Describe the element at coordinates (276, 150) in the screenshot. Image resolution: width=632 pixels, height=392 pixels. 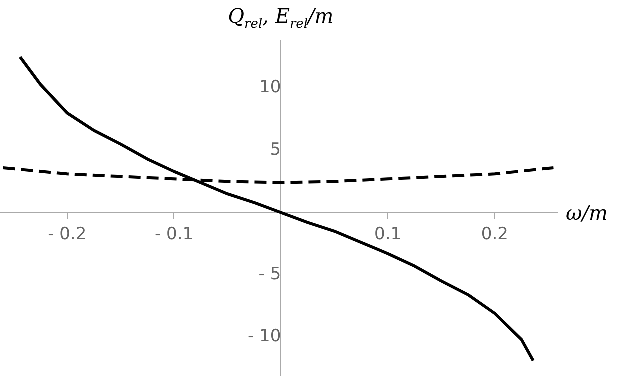
I see `y-tick-label: 5` at that location.